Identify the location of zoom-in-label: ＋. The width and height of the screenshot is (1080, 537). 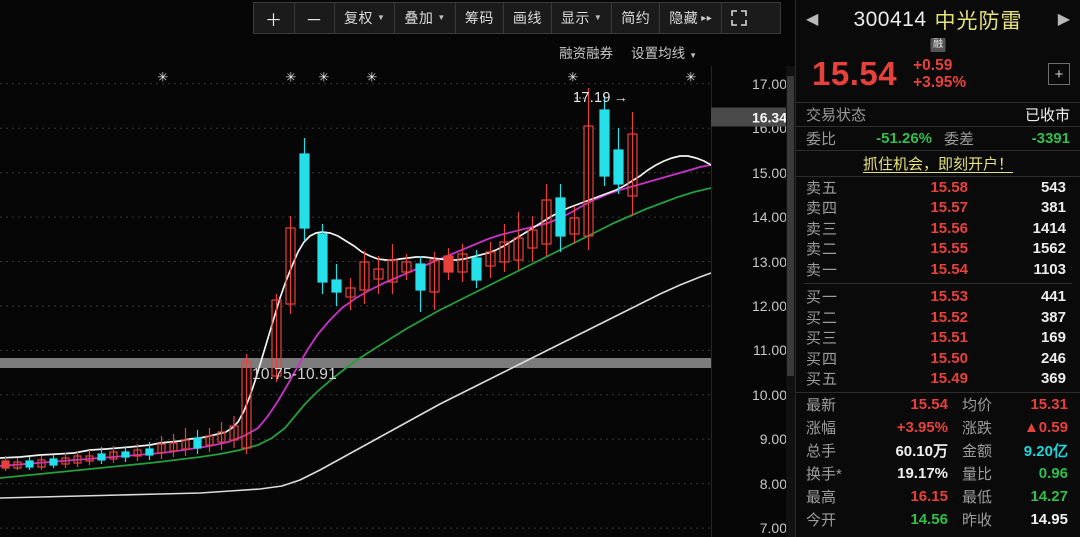
(274, 20).